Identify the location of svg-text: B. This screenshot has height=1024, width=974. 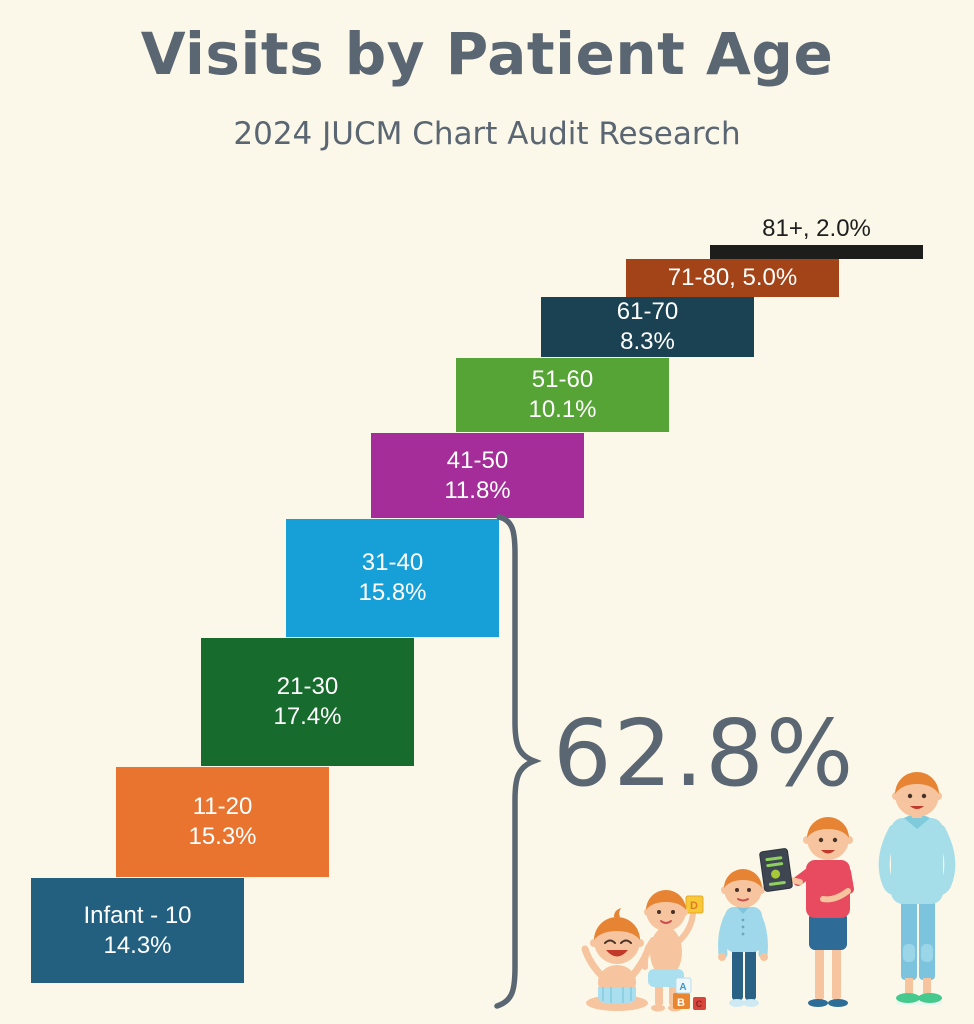
(681, 1003).